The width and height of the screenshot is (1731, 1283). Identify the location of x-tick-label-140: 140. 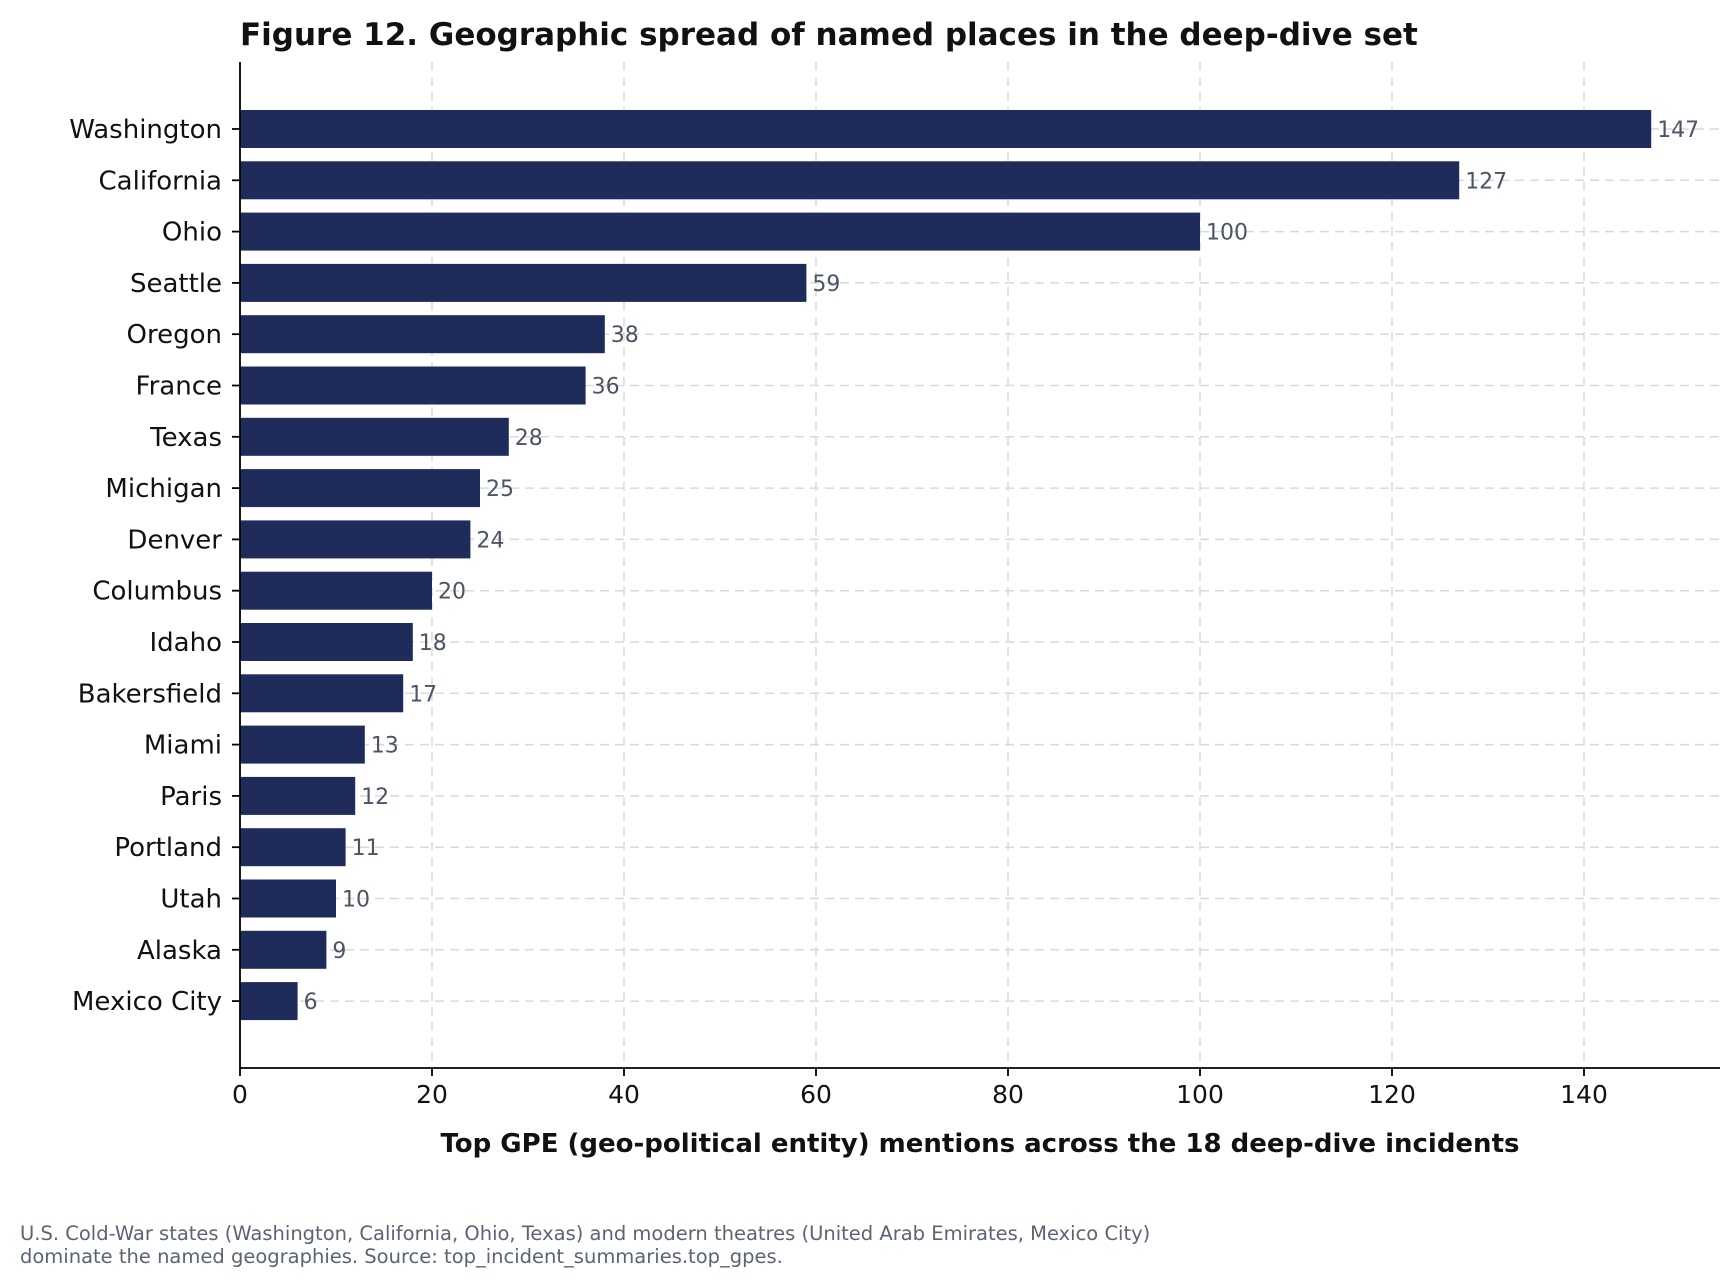
(1584, 1094).